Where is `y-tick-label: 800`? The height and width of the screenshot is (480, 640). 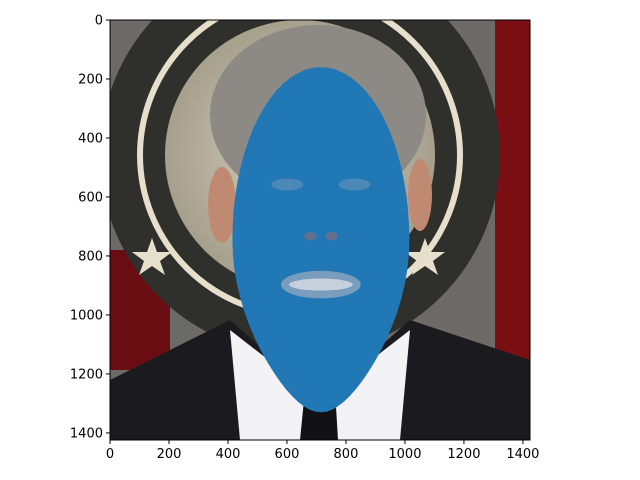 y-tick-label: 800 is located at coordinates (90, 256).